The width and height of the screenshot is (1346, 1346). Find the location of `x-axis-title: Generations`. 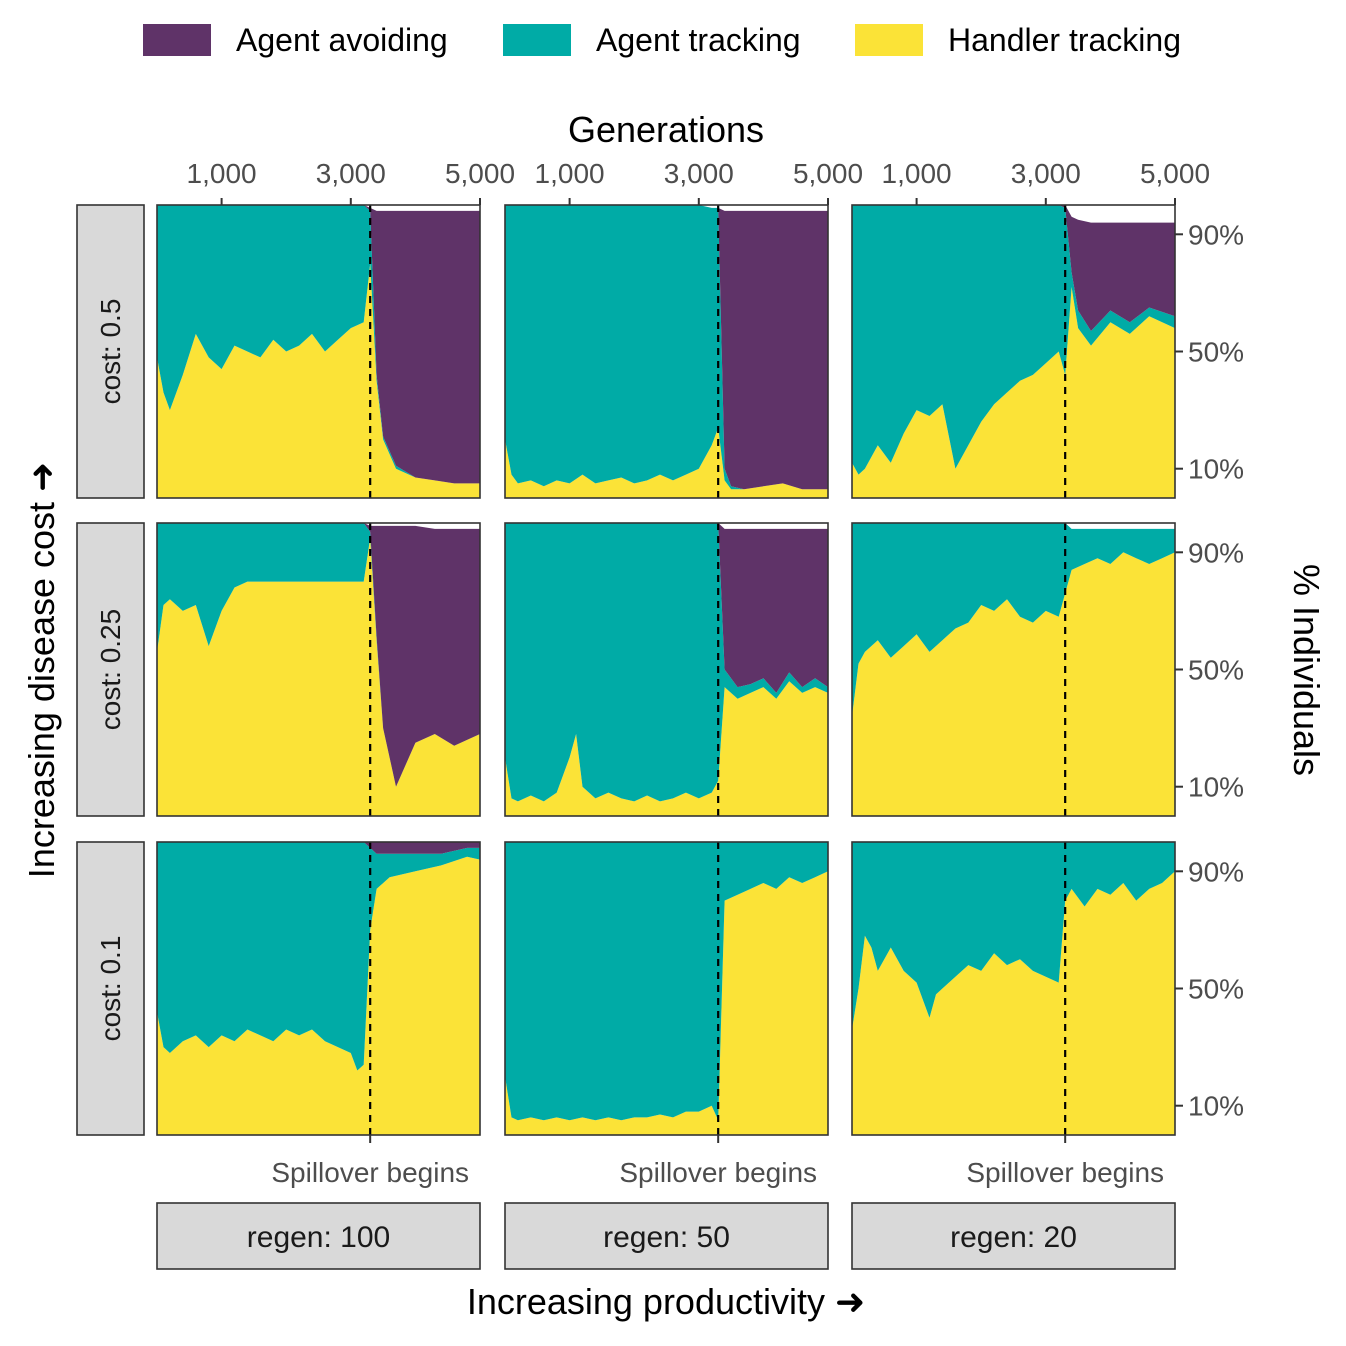

x-axis-title: Generations is located at coordinates (666, 129).